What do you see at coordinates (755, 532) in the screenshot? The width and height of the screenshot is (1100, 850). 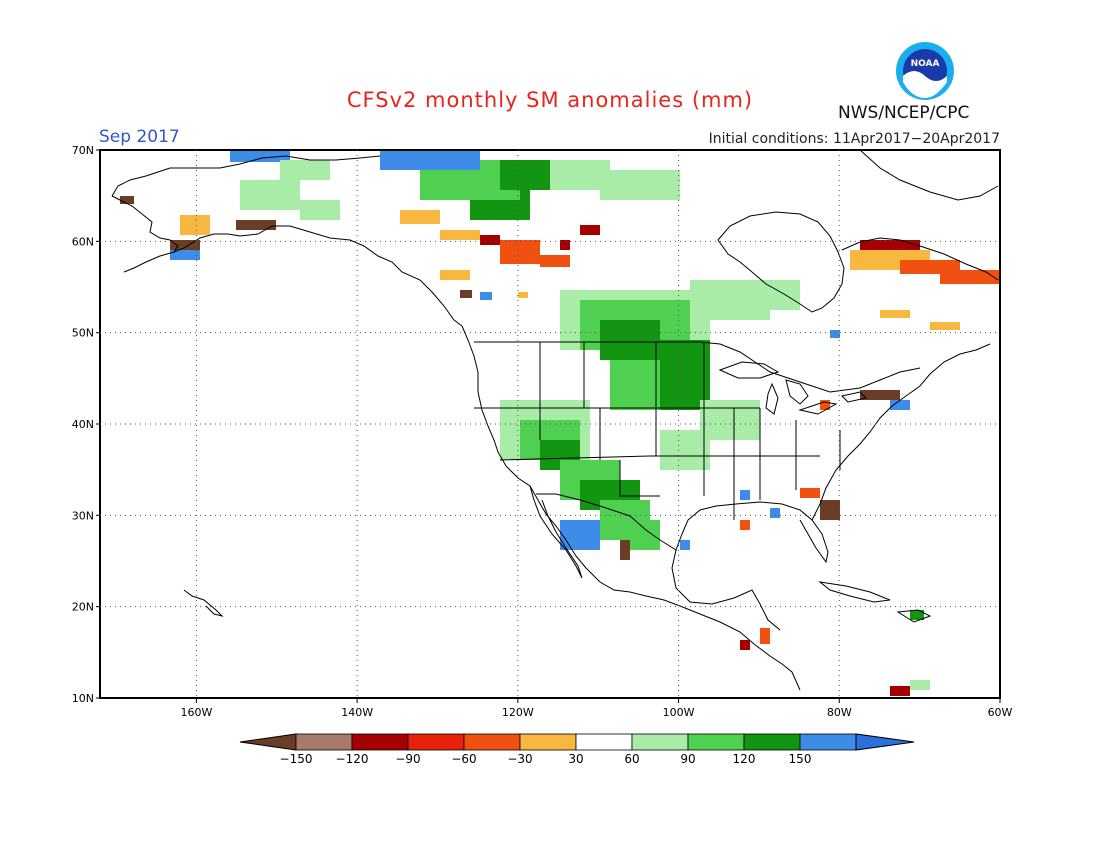 I see `gulf-coast` at bounding box center [755, 532].